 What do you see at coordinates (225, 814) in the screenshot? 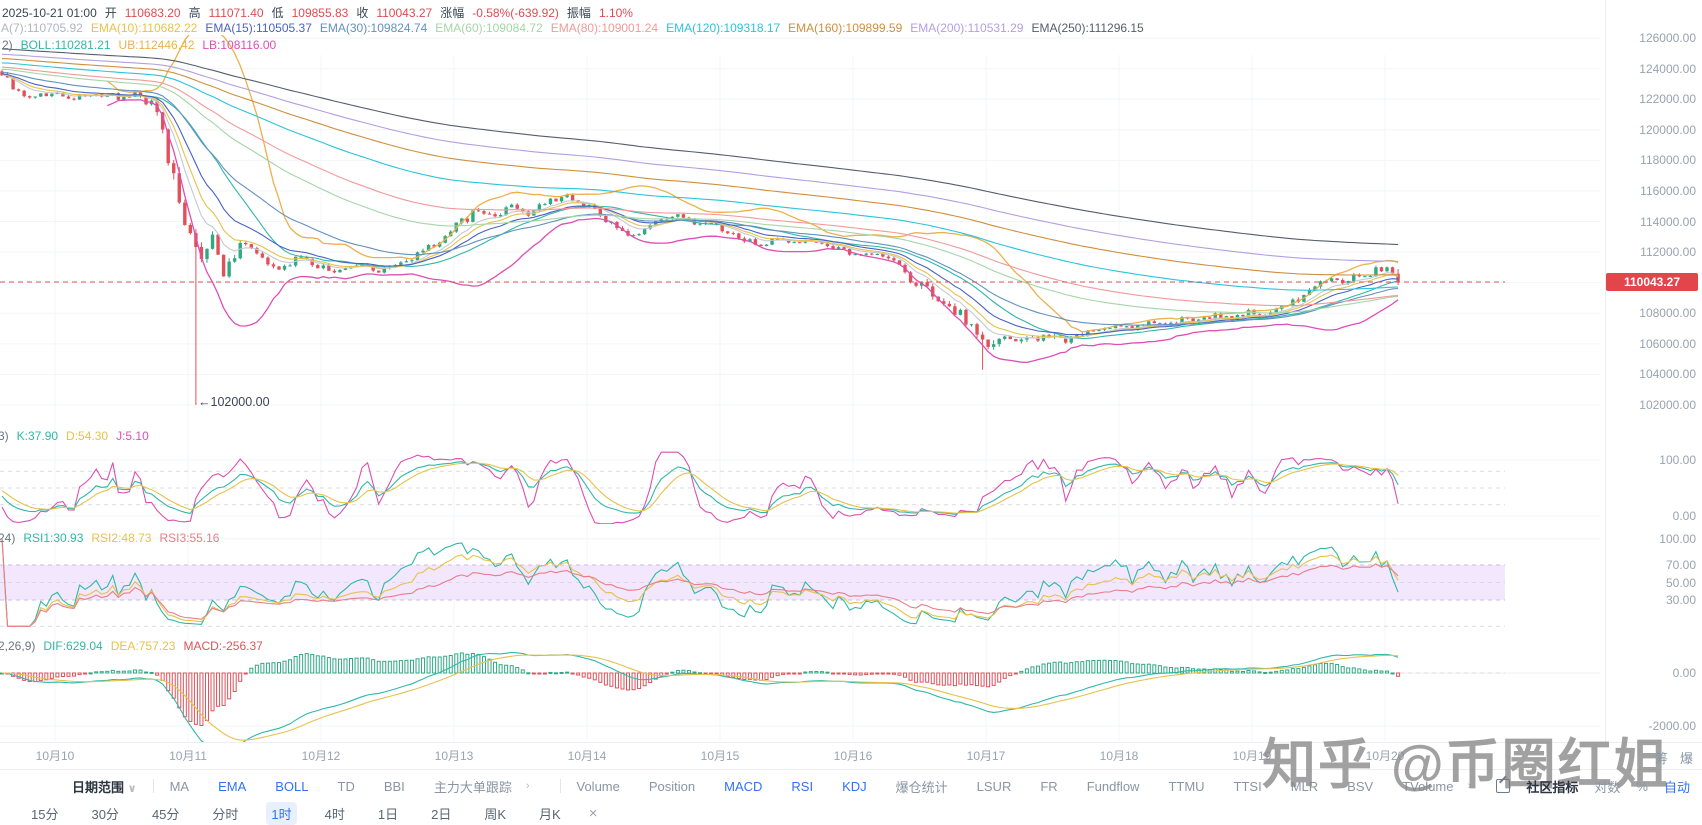
I see `timeframe-分时: 分时` at bounding box center [225, 814].